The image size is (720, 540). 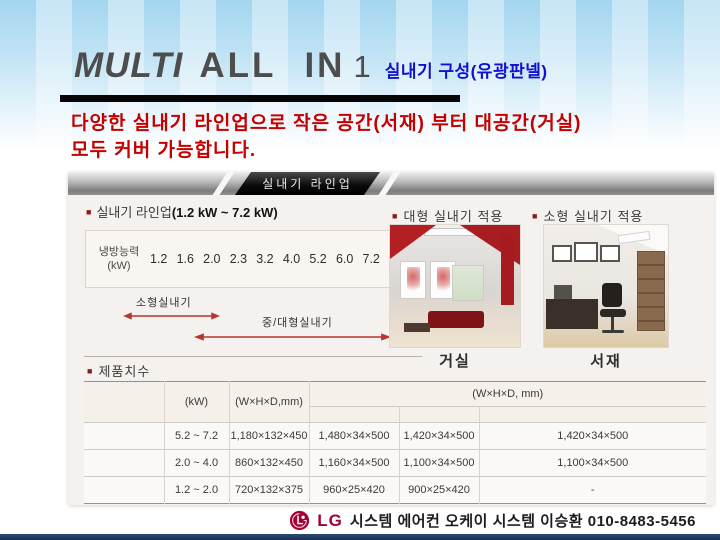 What do you see at coordinates (354, 463) in the screenshot?
I see `cell-panel-dim: 1,160×34×500` at bounding box center [354, 463].